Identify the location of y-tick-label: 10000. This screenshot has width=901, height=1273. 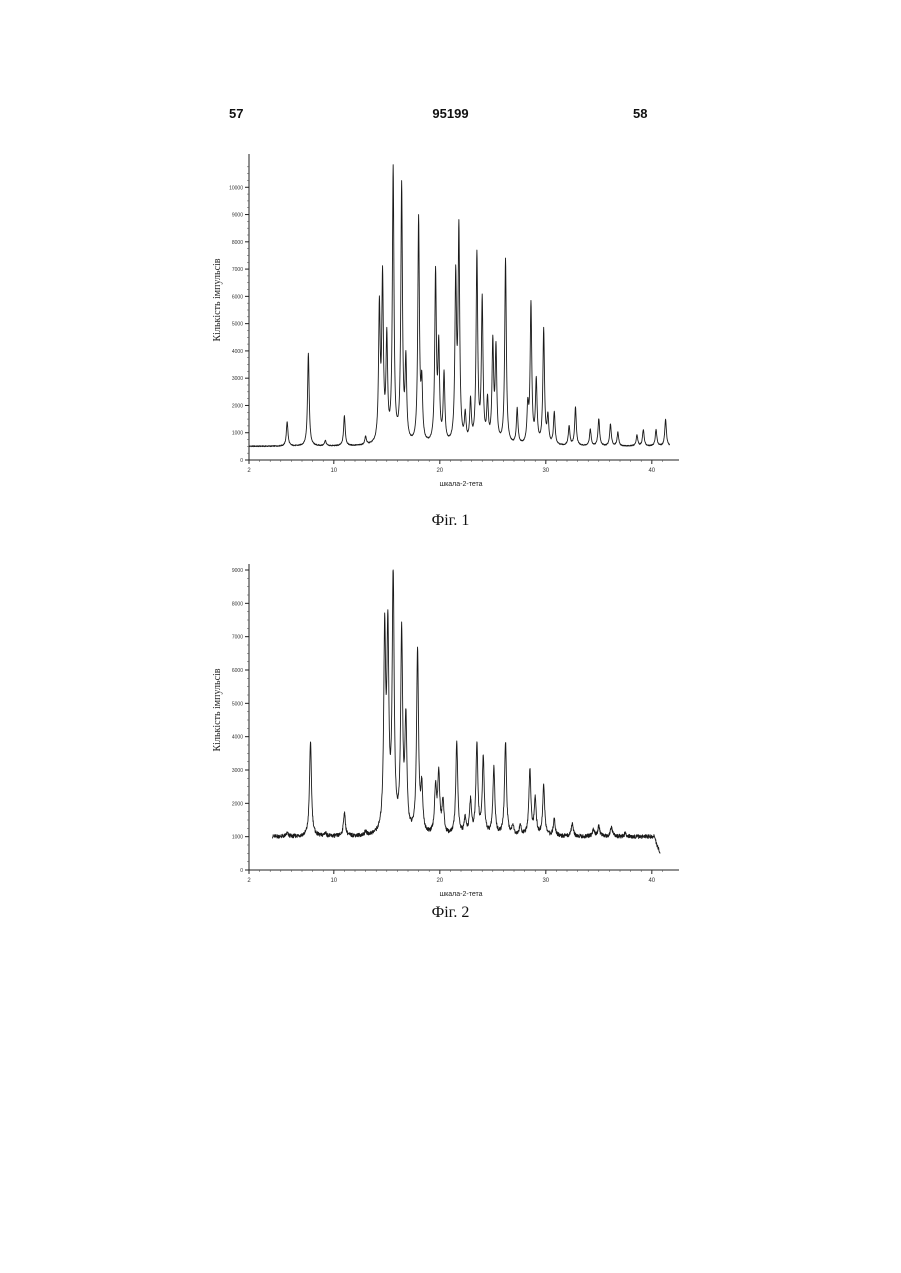
(236, 188).